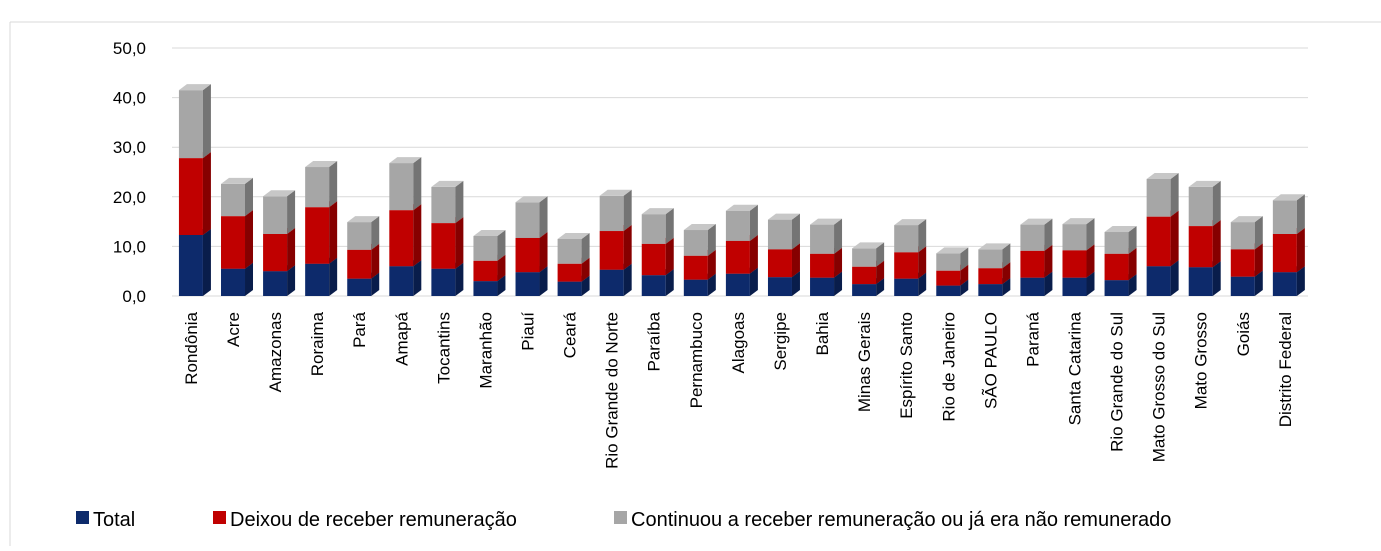  Describe the element at coordinates (948, 367) in the screenshot. I see `x-tick-label: Rio de Janeiro` at that location.